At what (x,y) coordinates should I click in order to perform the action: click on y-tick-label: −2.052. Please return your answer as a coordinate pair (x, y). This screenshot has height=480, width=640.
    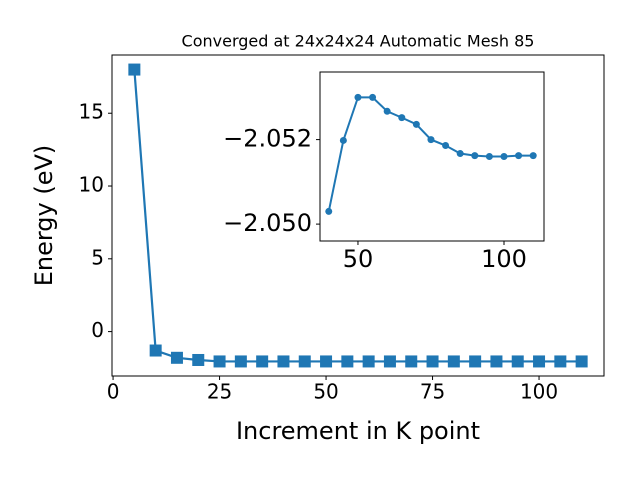
    Looking at the image, I should click on (267, 139).